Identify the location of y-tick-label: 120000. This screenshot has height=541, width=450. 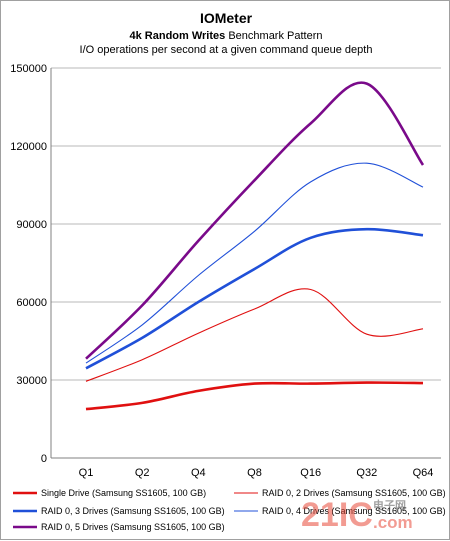
(28, 147).